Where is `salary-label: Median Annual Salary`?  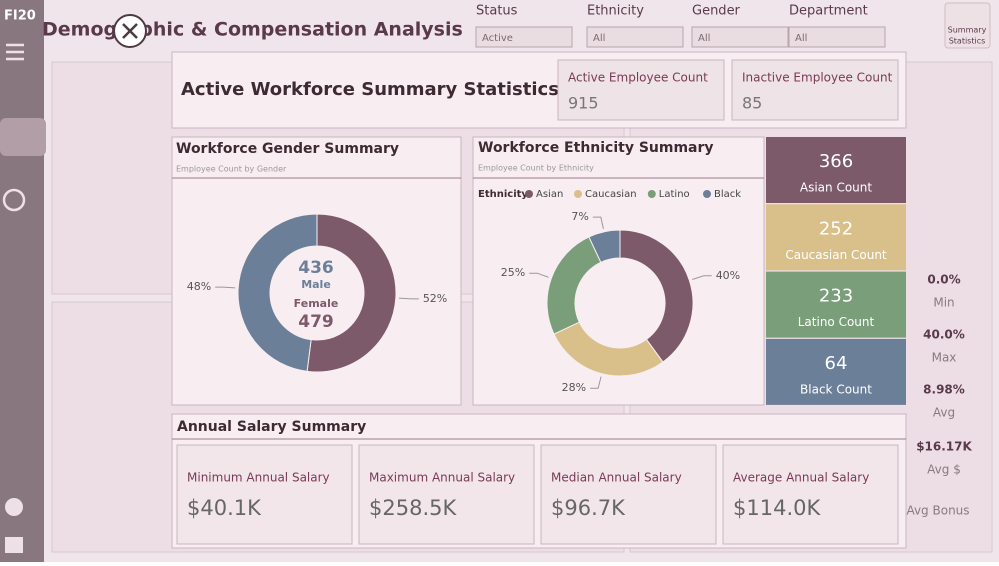
salary-label: Median Annual Salary is located at coordinates (616, 478).